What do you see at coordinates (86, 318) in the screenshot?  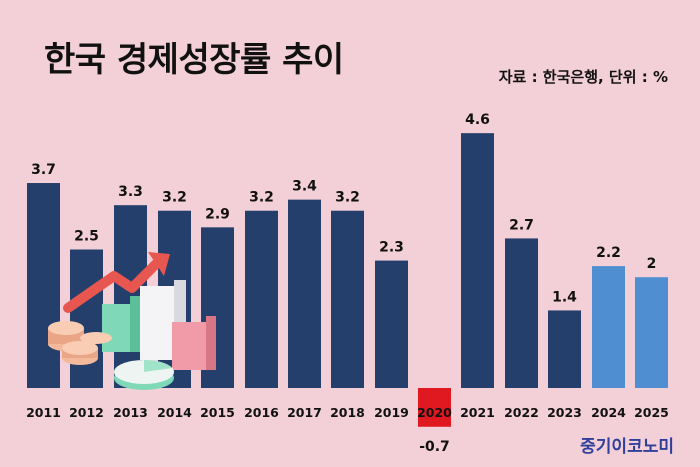 I see `bar-2012` at bounding box center [86, 318].